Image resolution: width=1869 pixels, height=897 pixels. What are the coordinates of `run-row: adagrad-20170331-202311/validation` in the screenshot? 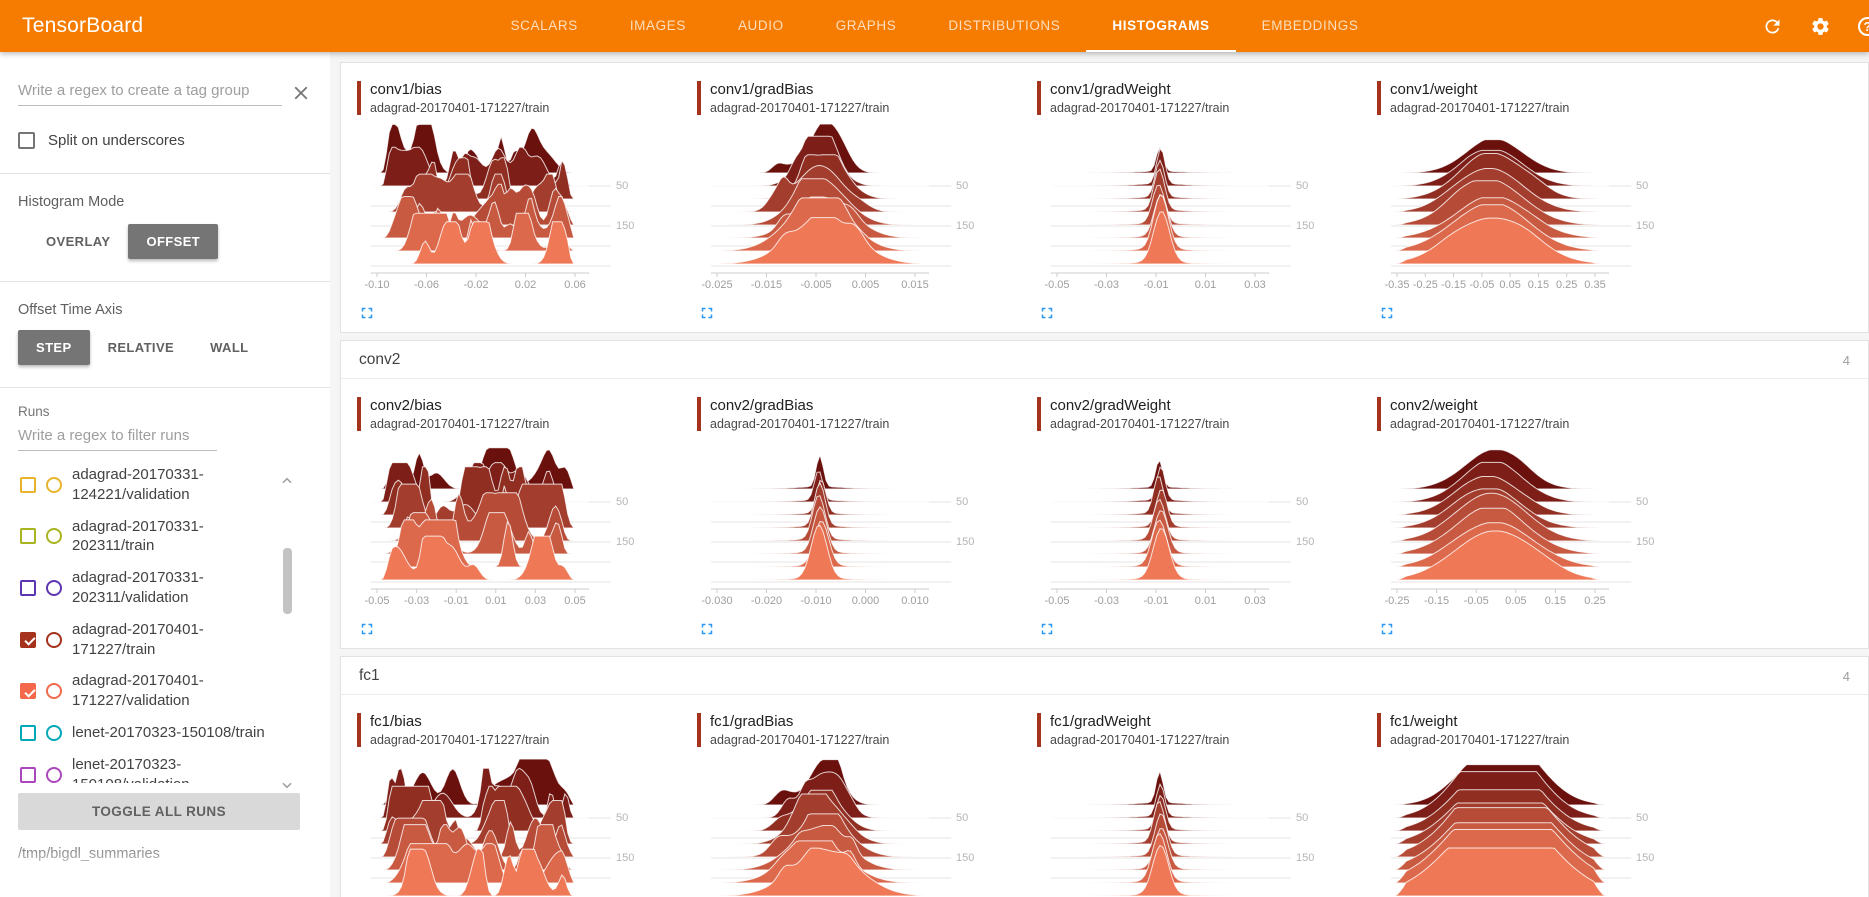 It's located at (165, 588).